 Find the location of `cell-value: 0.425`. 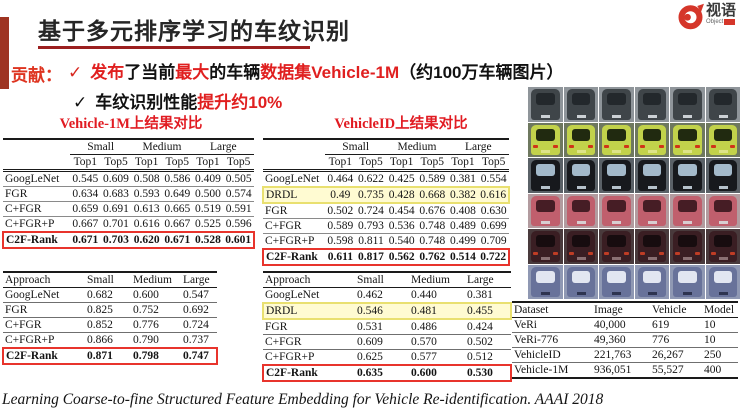

cell-value: 0.425 is located at coordinates (401, 179).